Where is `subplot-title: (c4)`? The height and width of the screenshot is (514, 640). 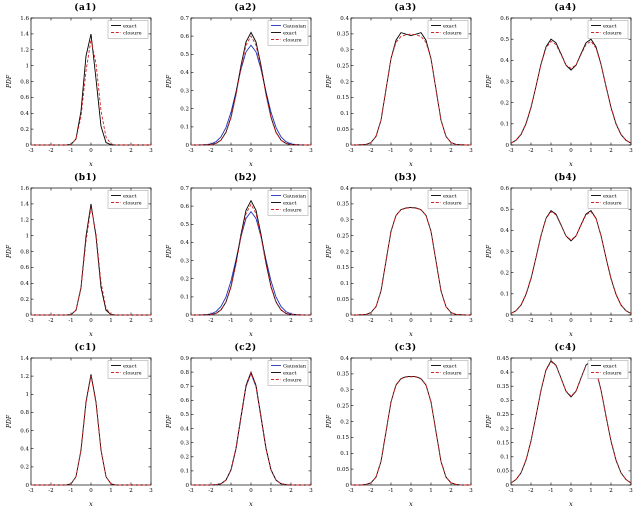 subplot-title: (c4) is located at coordinates (565, 348).